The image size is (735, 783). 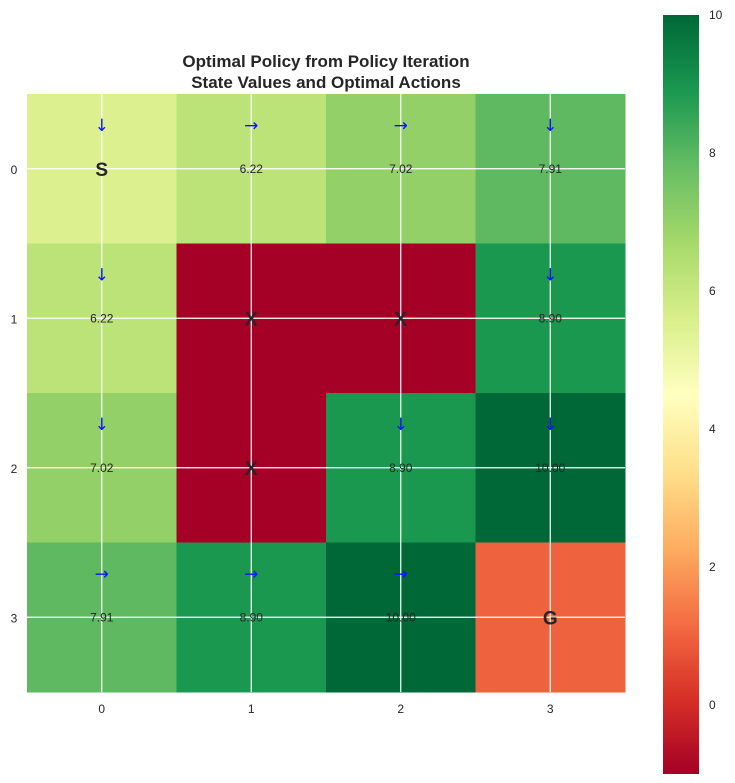 I want to click on x-tick-label: 2, so click(x=400, y=709).